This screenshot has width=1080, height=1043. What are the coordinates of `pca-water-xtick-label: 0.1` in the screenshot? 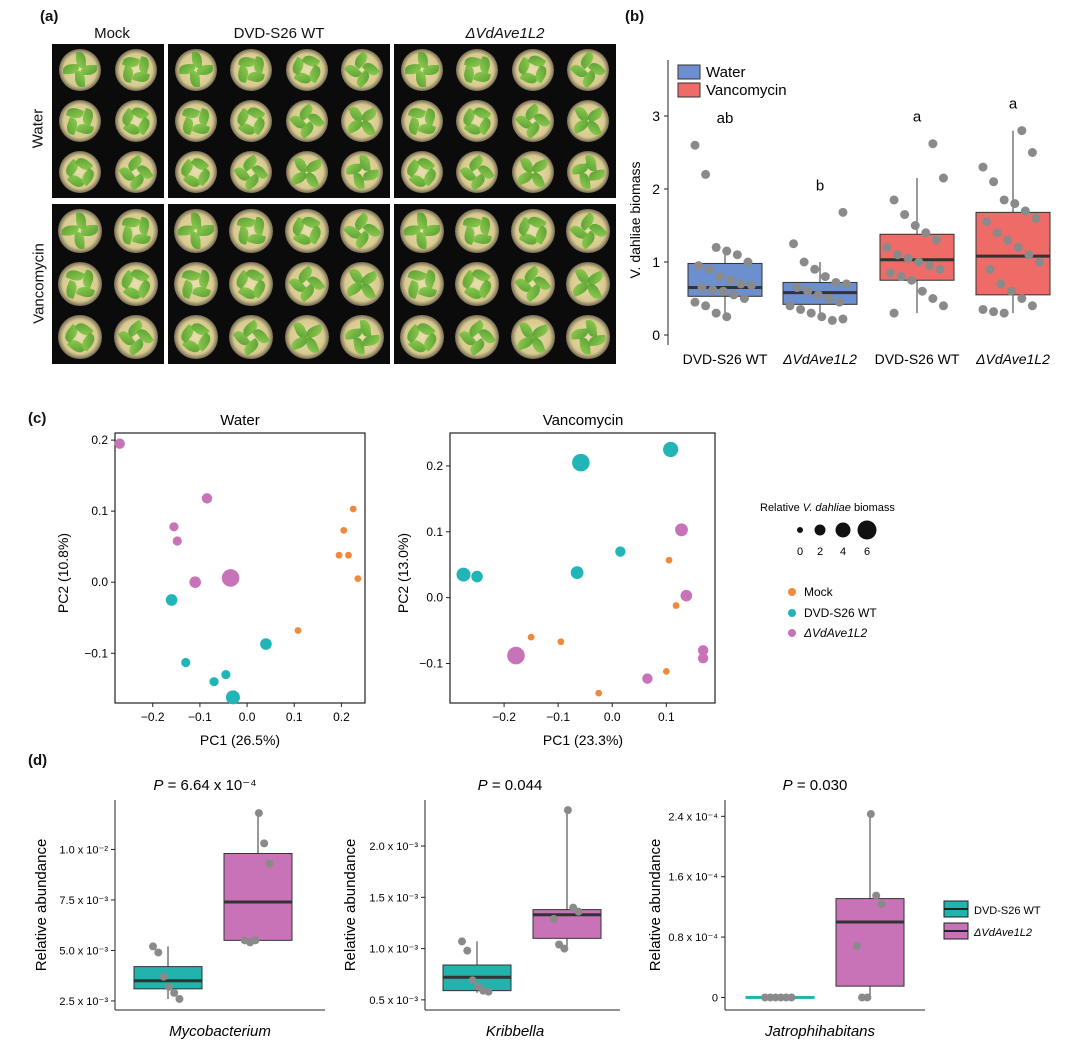 It's located at (294, 717).